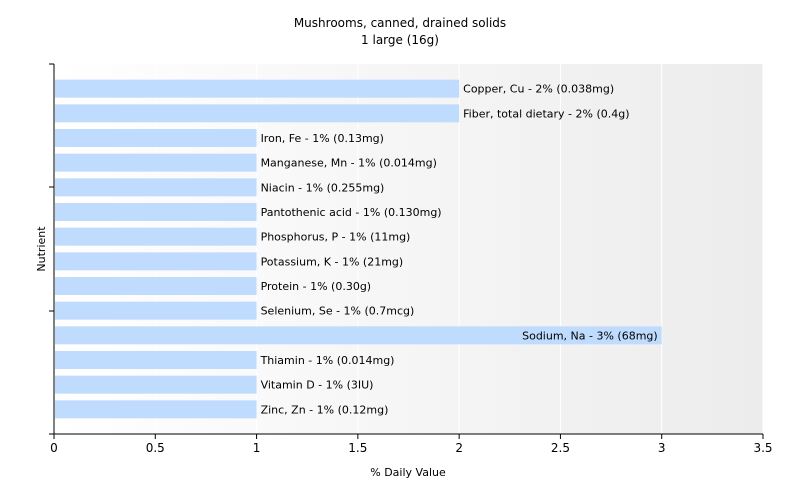 This screenshot has height=500, width=800. I want to click on bar-label: Sodium, Na - 3% (68mg), so click(590, 335).